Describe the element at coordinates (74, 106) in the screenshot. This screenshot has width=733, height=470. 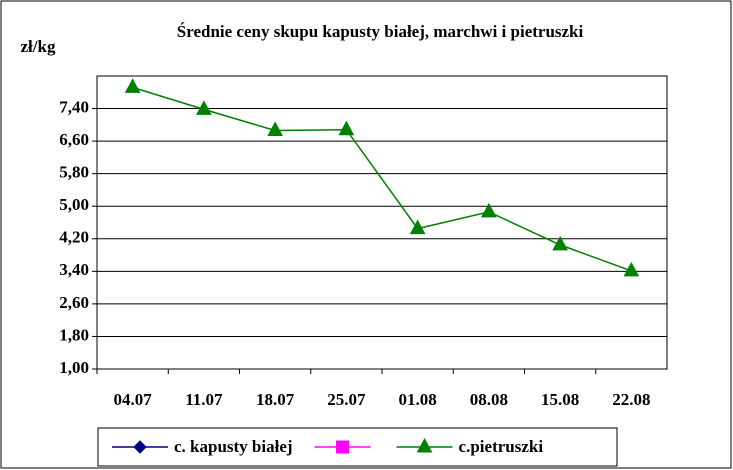
I see `y-tick-label: 7,40` at that location.